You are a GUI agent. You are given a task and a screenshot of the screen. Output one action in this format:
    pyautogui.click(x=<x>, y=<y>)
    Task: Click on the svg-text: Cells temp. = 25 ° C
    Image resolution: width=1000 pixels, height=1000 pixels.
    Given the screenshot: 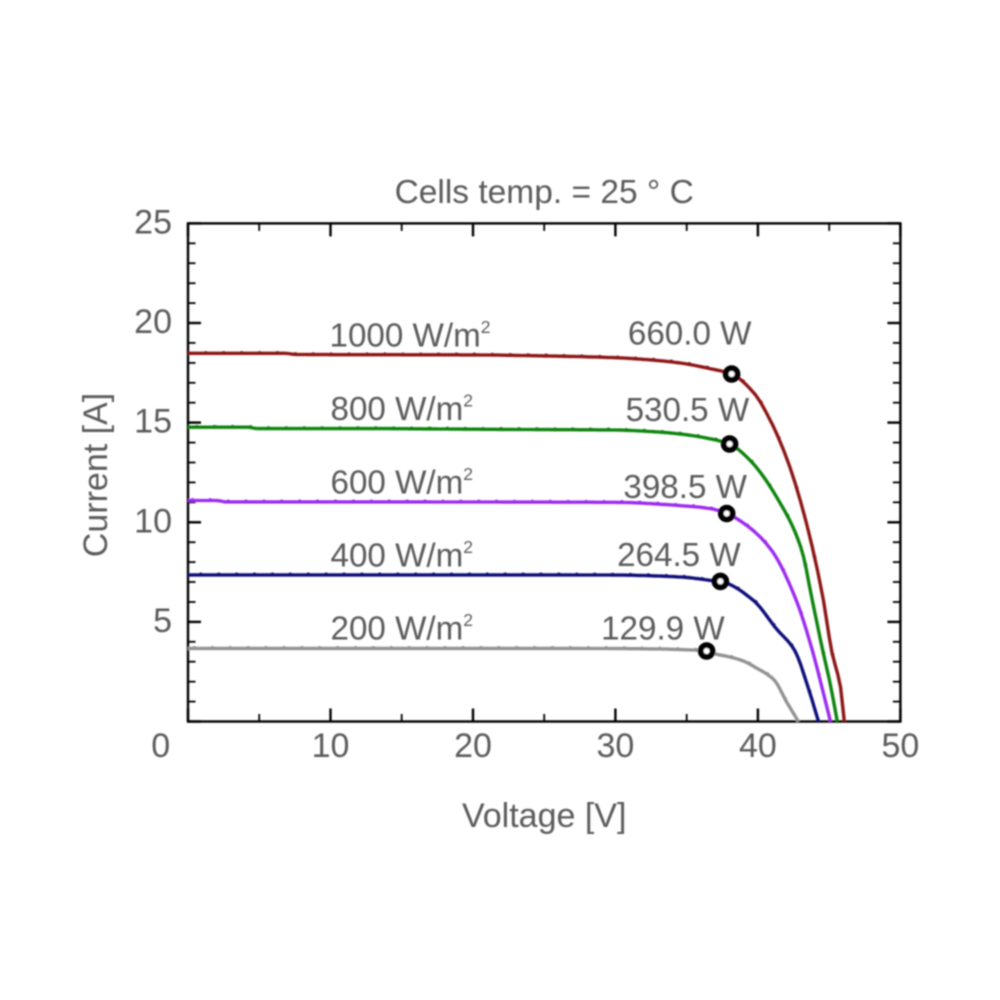 What is the action you would take?
    pyautogui.click(x=544, y=192)
    